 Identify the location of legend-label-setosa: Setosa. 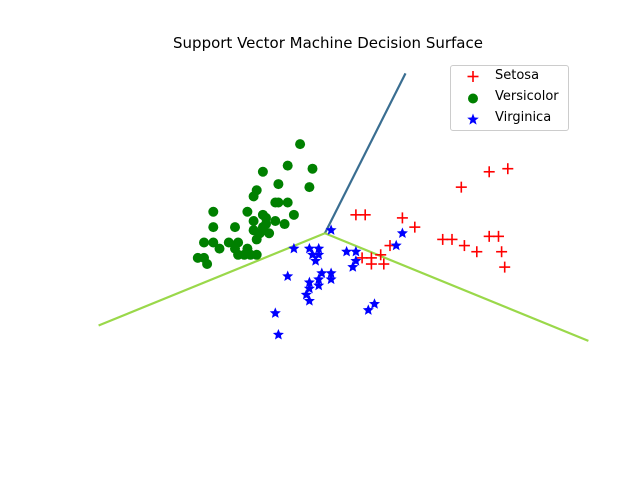
(517, 75).